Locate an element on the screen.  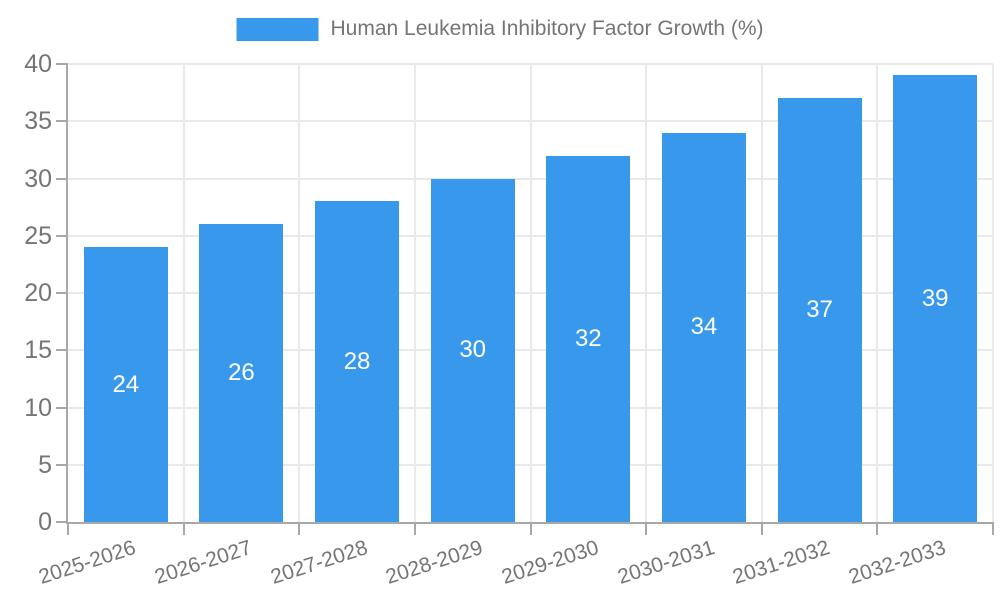
bar-value-label: 37 is located at coordinates (819, 310).